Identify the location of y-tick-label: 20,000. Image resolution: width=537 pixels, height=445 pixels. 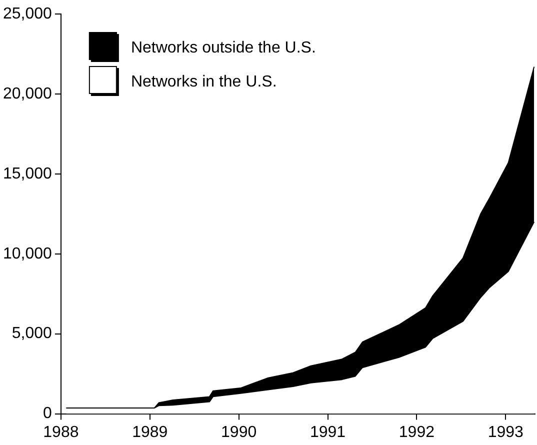
(27, 93).